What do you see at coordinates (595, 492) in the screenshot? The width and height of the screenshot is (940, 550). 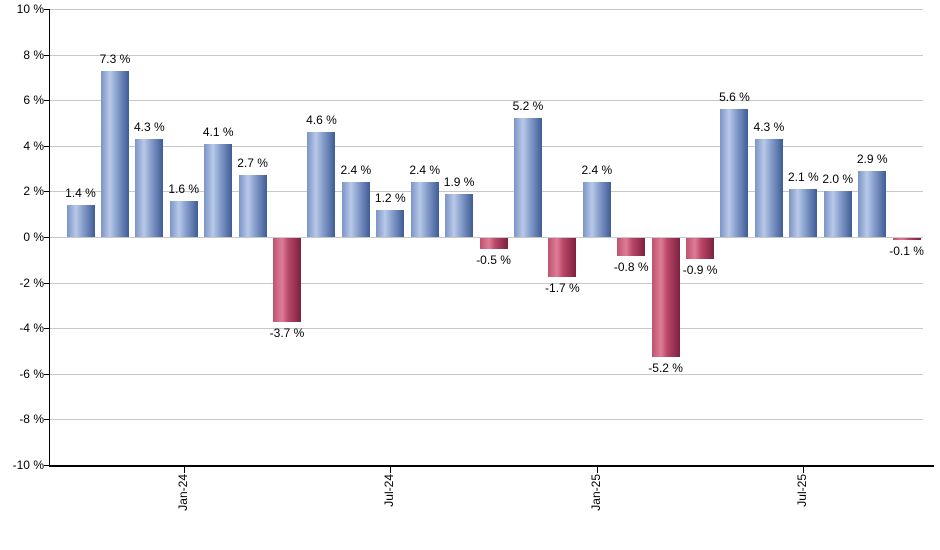 I see `x-tick-label-Jan-25: Jan-25` at bounding box center [595, 492].